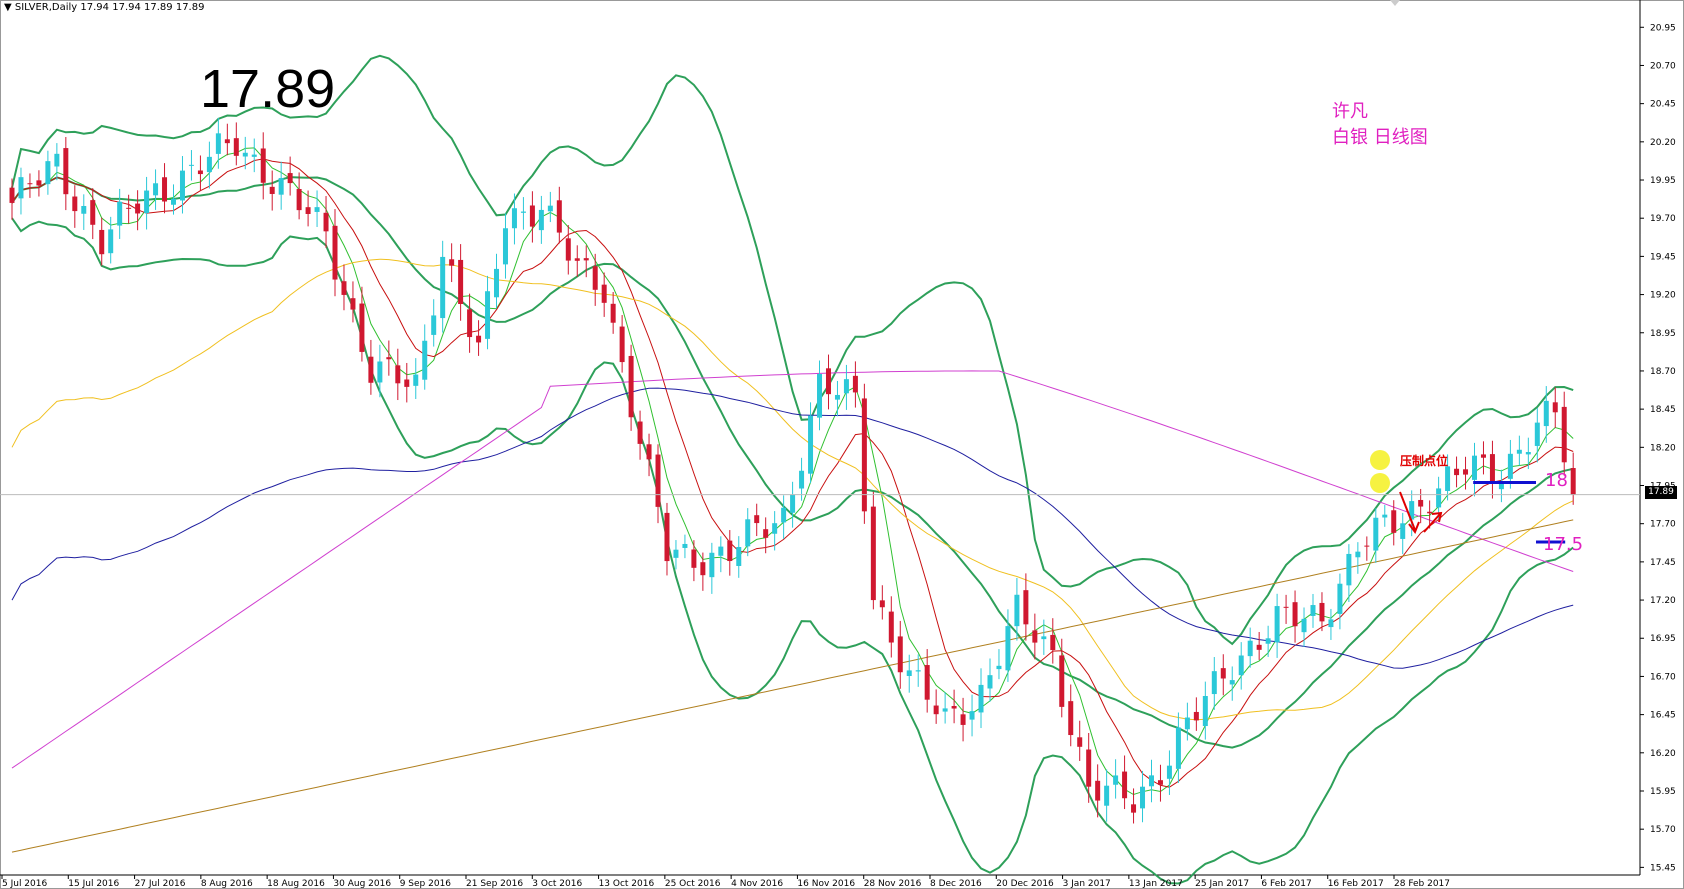 Image resolution: width=1684 pixels, height=889 pixels. I want to click on symbol-header: ▼ SILVER,Daily 17.94 17.94 17.89 17.89, so click(104, 7).